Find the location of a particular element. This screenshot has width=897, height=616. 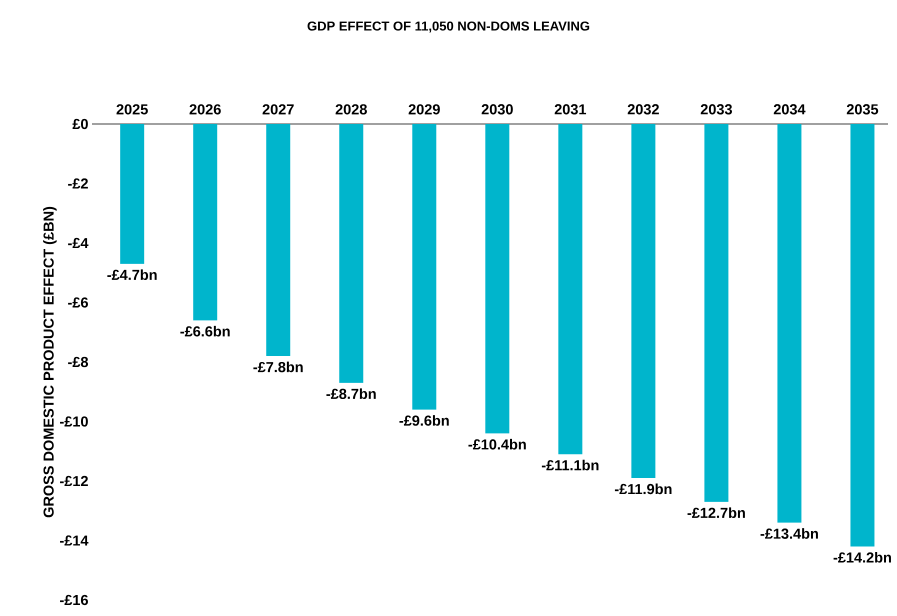

y-tick-label: -£6 is located at coordinates (78, 302).